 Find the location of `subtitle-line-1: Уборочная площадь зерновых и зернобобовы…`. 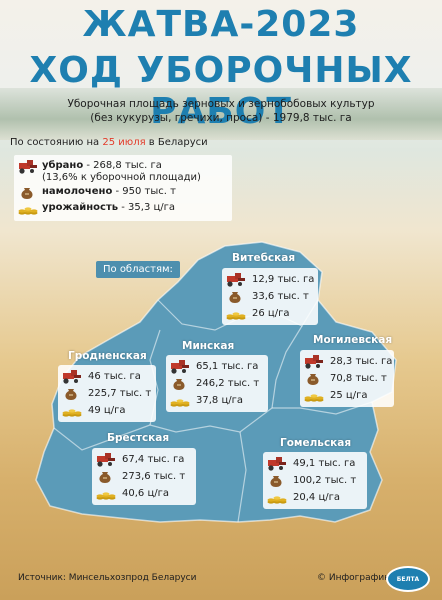

subtitle-line-1: Уборочная площадь зерновых и зернобобовы… is located at coordinates (221, 104).